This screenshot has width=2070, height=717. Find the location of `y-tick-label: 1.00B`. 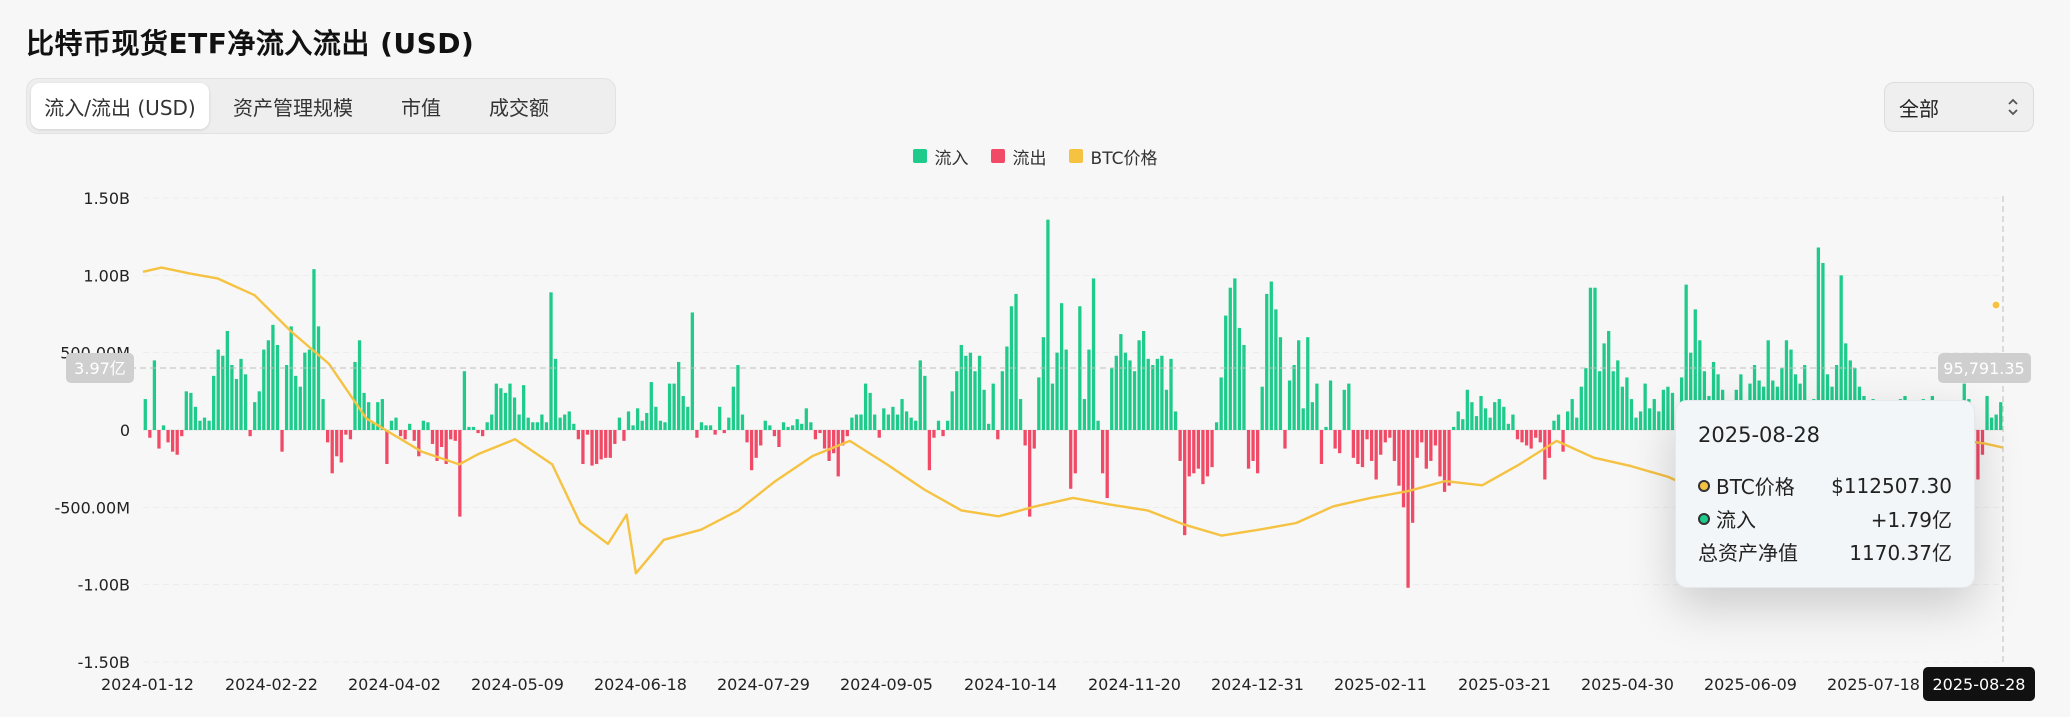

y-tick-label: 1.00B is located at coordinates (106, 275).